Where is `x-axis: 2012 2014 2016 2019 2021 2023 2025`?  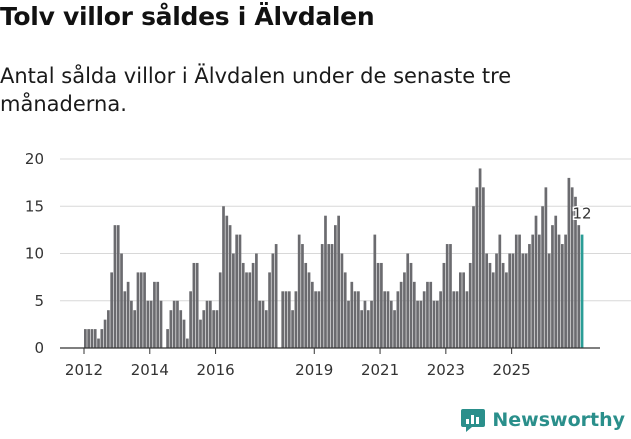 x-axis: 2012 2014 2016 2019 2021 2023 2025 is located at coordinates (330, 363).